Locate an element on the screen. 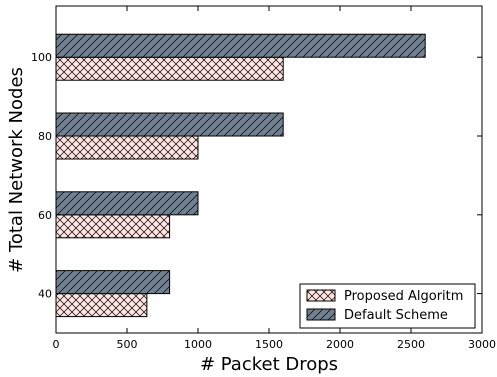 The image size is (497, 377). y-tick-label: 60 is located at coordinates (45, 215).